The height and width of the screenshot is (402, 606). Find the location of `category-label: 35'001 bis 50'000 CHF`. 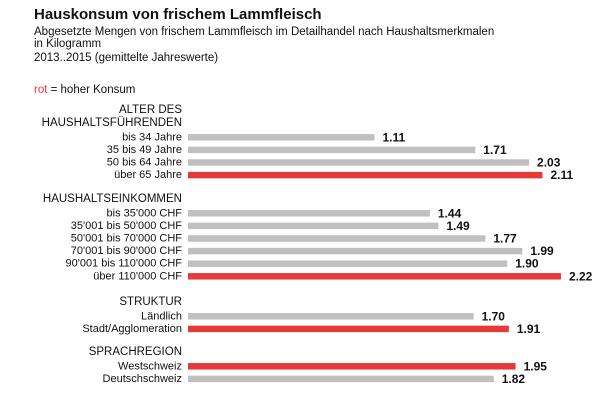

category-label: 35'001 bis 50'000 CHF is located at coordinates (126, 226).